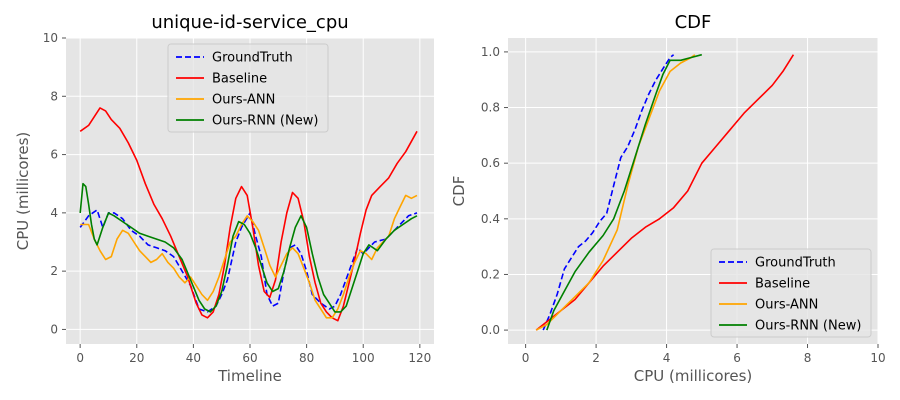 The height and width of the screenshot is (400, 900). What do you see at coordinates (419, 358) in the screenshot?
I see `x-tick-label: 120` at bounding box center [419, 358].